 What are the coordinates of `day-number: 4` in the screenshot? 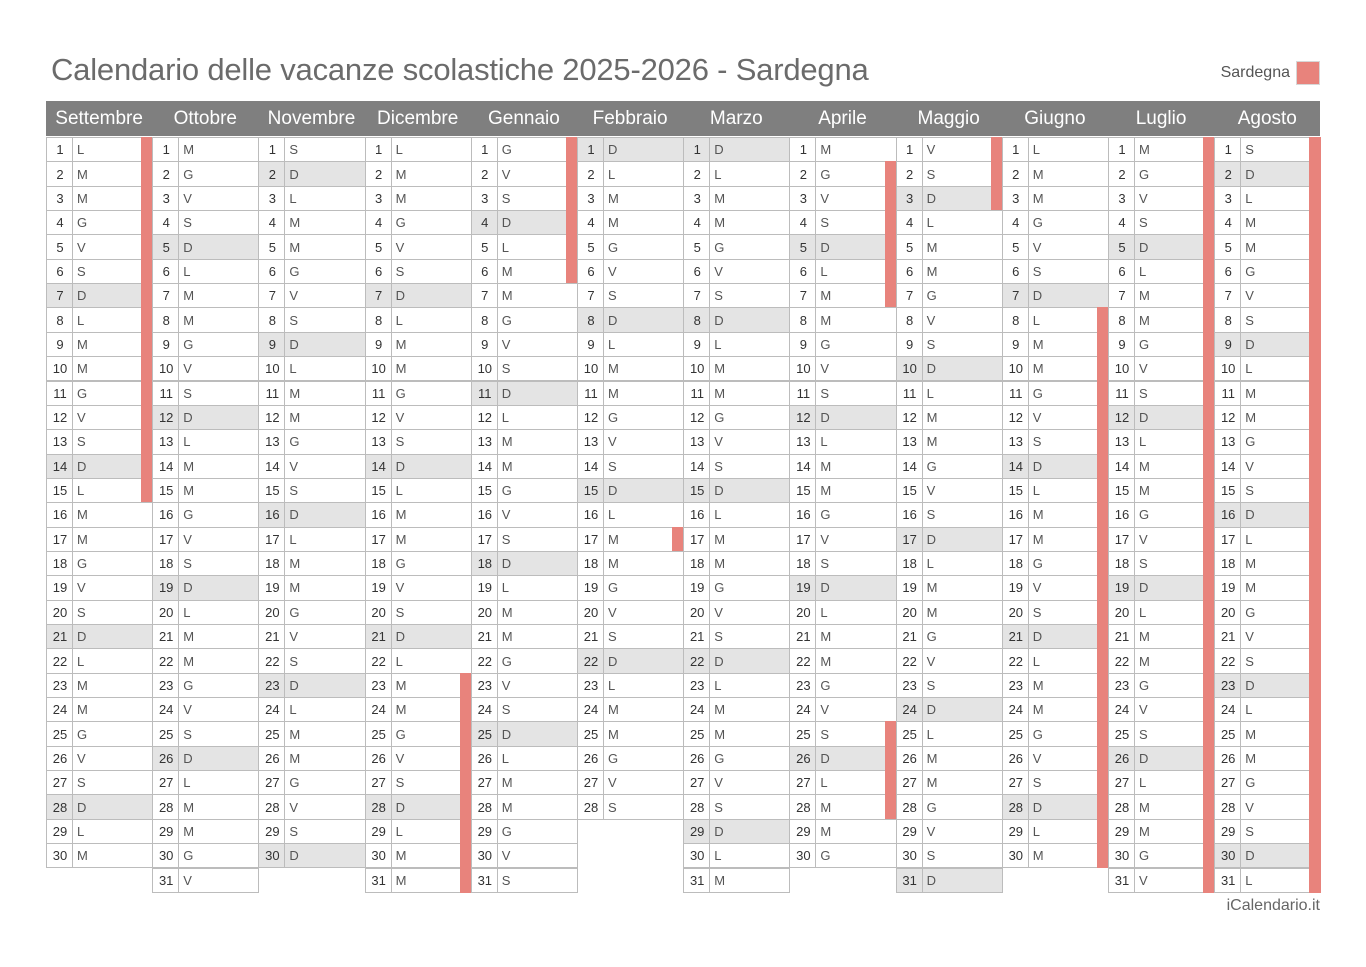 It's located at (803, 223).